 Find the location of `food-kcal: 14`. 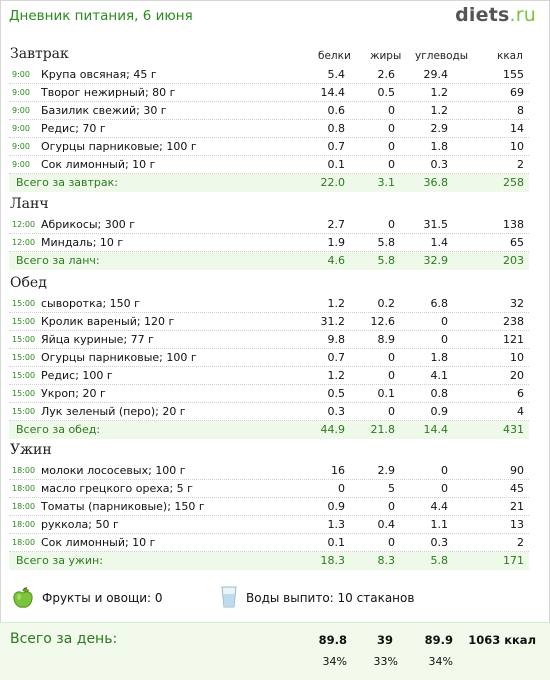

food-kcal: 14 is located at coordinates (517, 128).